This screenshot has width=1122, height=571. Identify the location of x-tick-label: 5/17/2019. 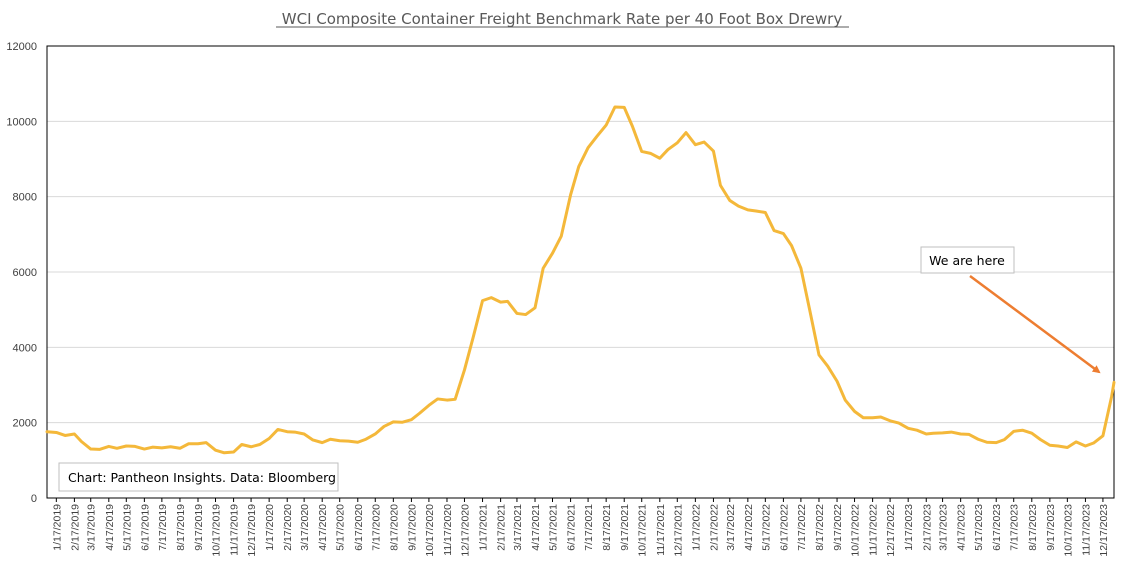
(127, 527).